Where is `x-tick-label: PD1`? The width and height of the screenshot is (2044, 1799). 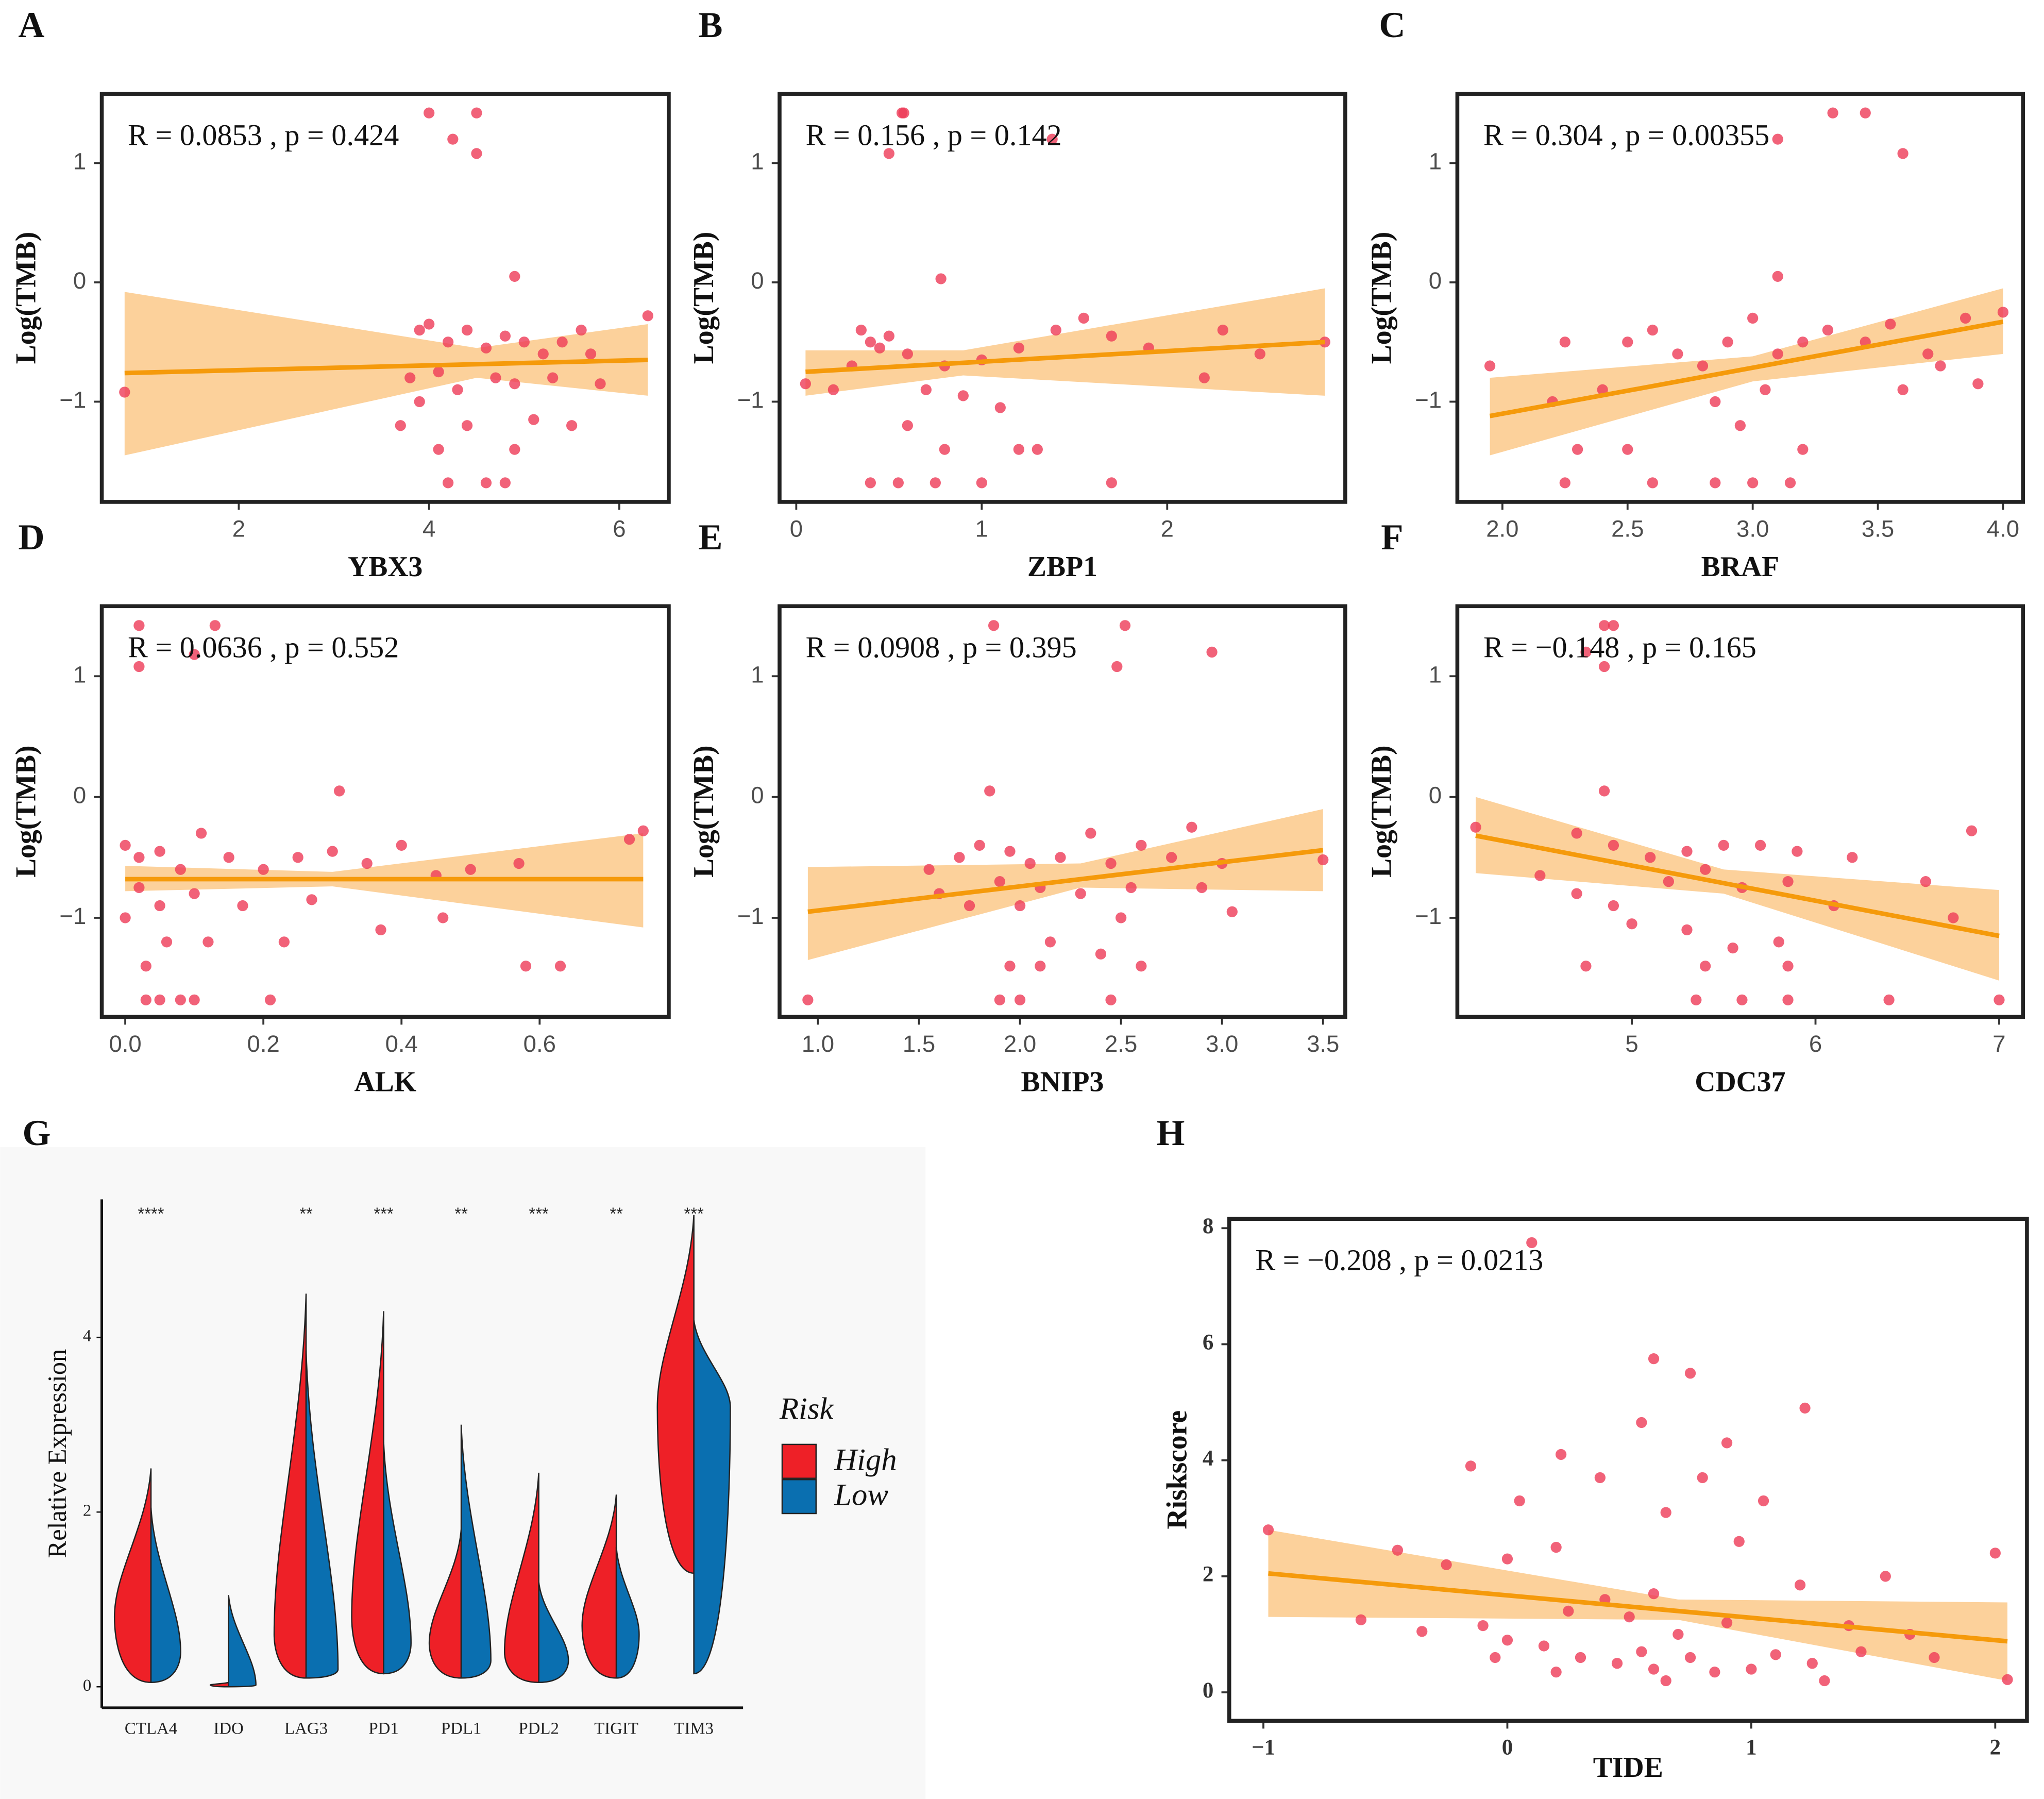 x-tick-label: PD1 is located at coordinates (383, 1728).